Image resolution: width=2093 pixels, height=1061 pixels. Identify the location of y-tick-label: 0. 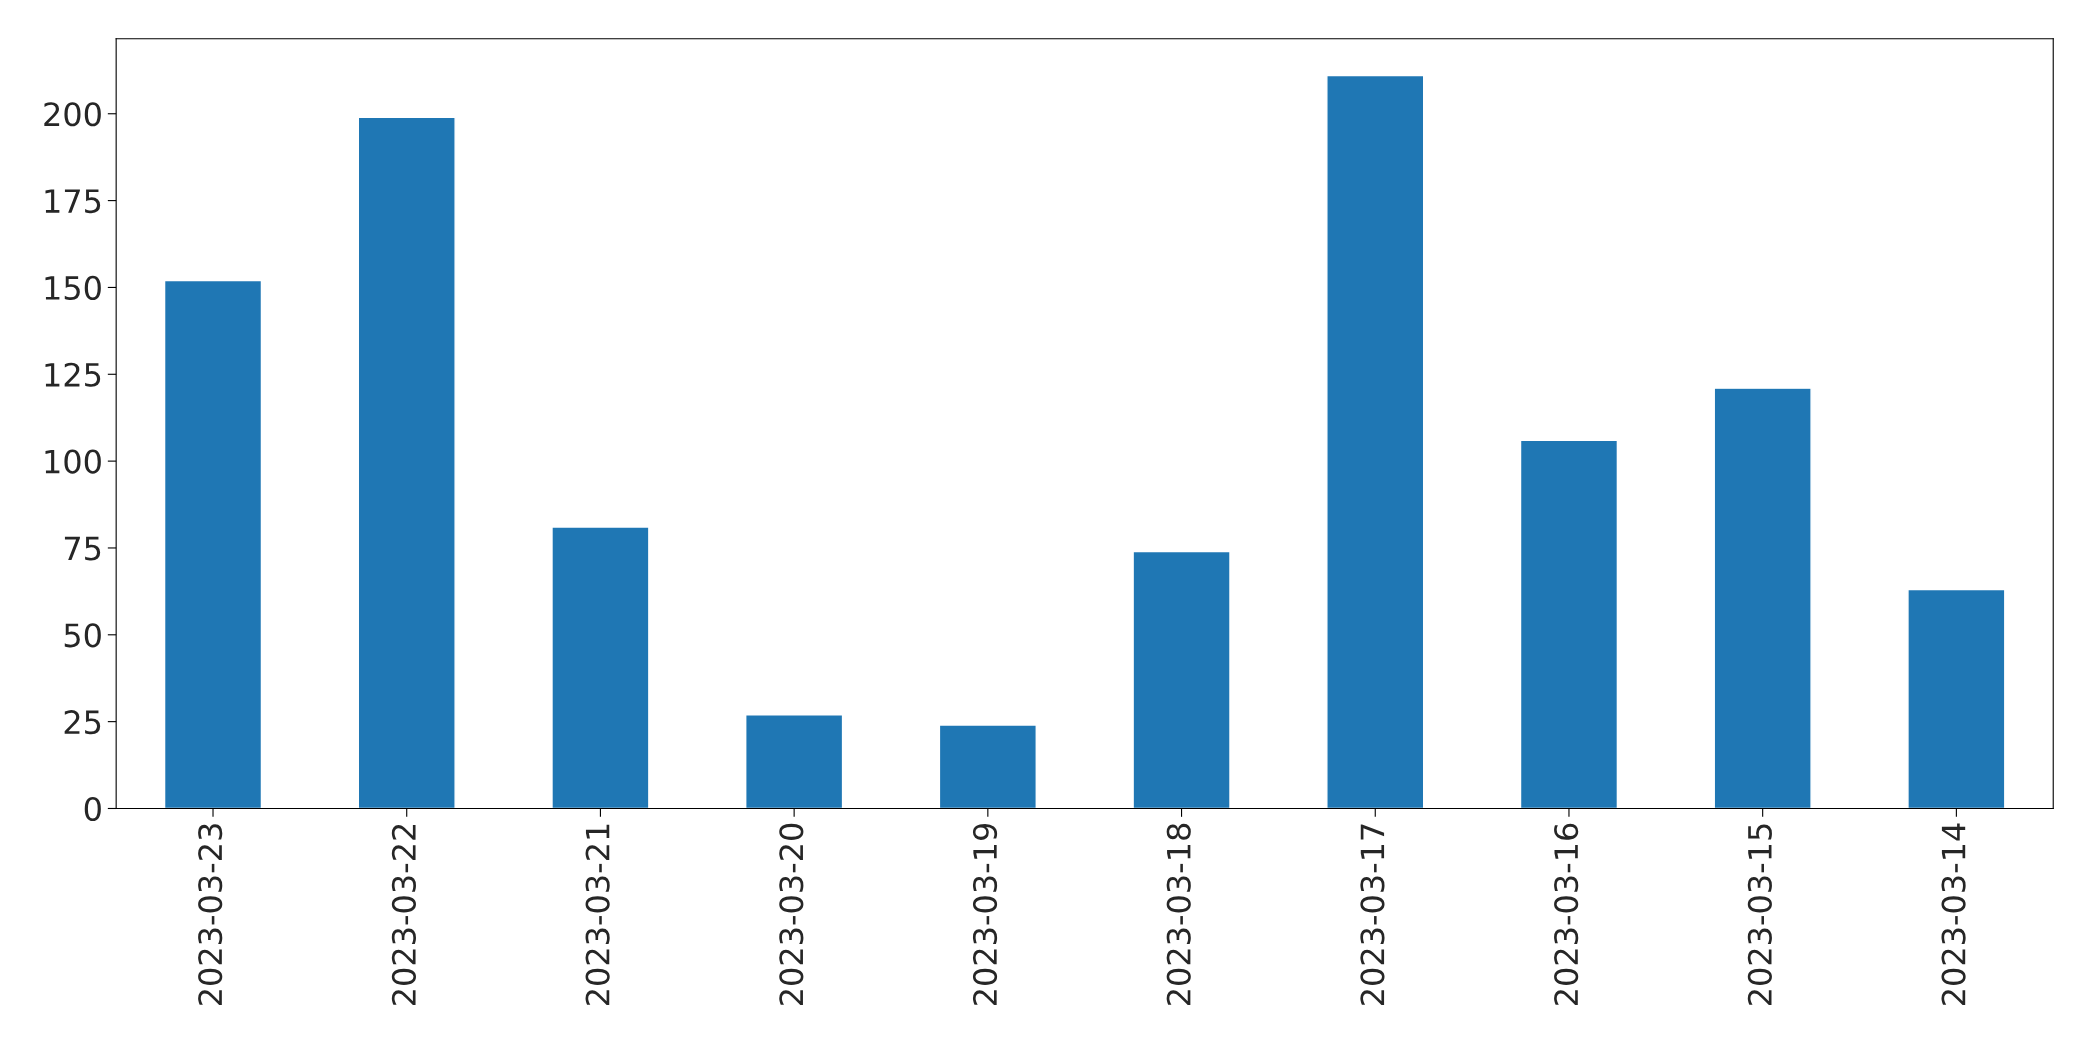
(92, 809).